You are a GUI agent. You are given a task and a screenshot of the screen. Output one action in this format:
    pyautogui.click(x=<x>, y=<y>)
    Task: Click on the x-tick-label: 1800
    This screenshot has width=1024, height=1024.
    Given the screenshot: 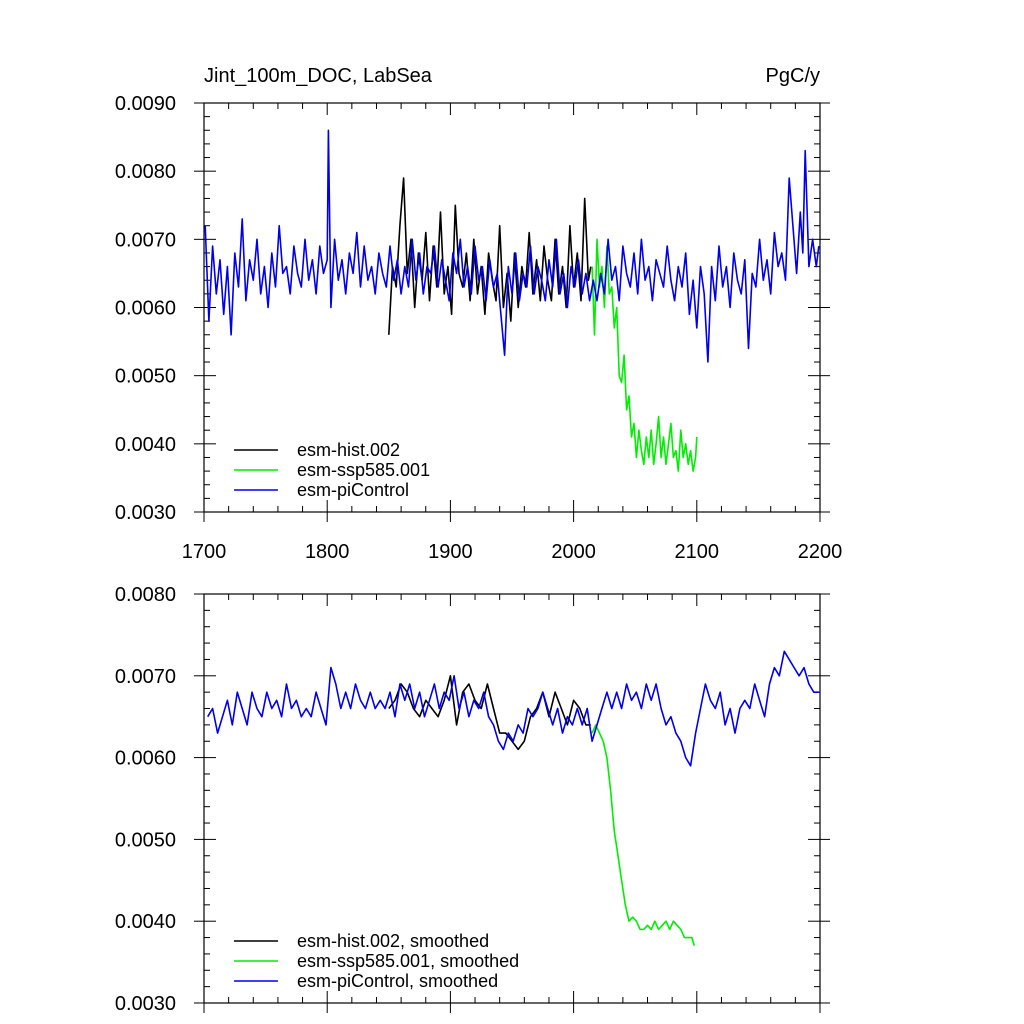 What is the action you would take?
    pyautogui.click(x=327, y=552)
    